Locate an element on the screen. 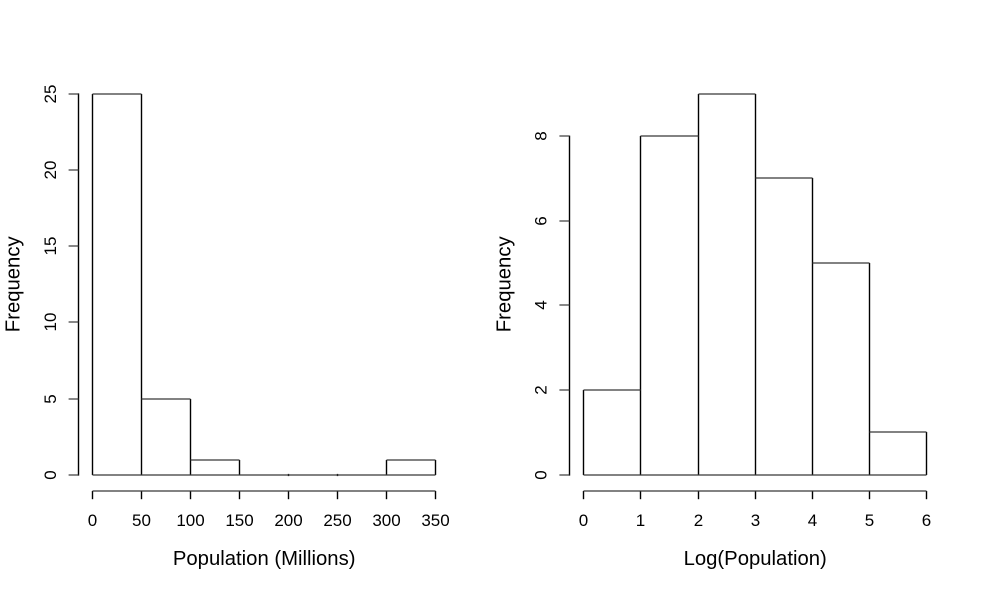 This screenshot has width=982, height=589. svg-text: Population (Millions) is located at coordinates (264, 559).